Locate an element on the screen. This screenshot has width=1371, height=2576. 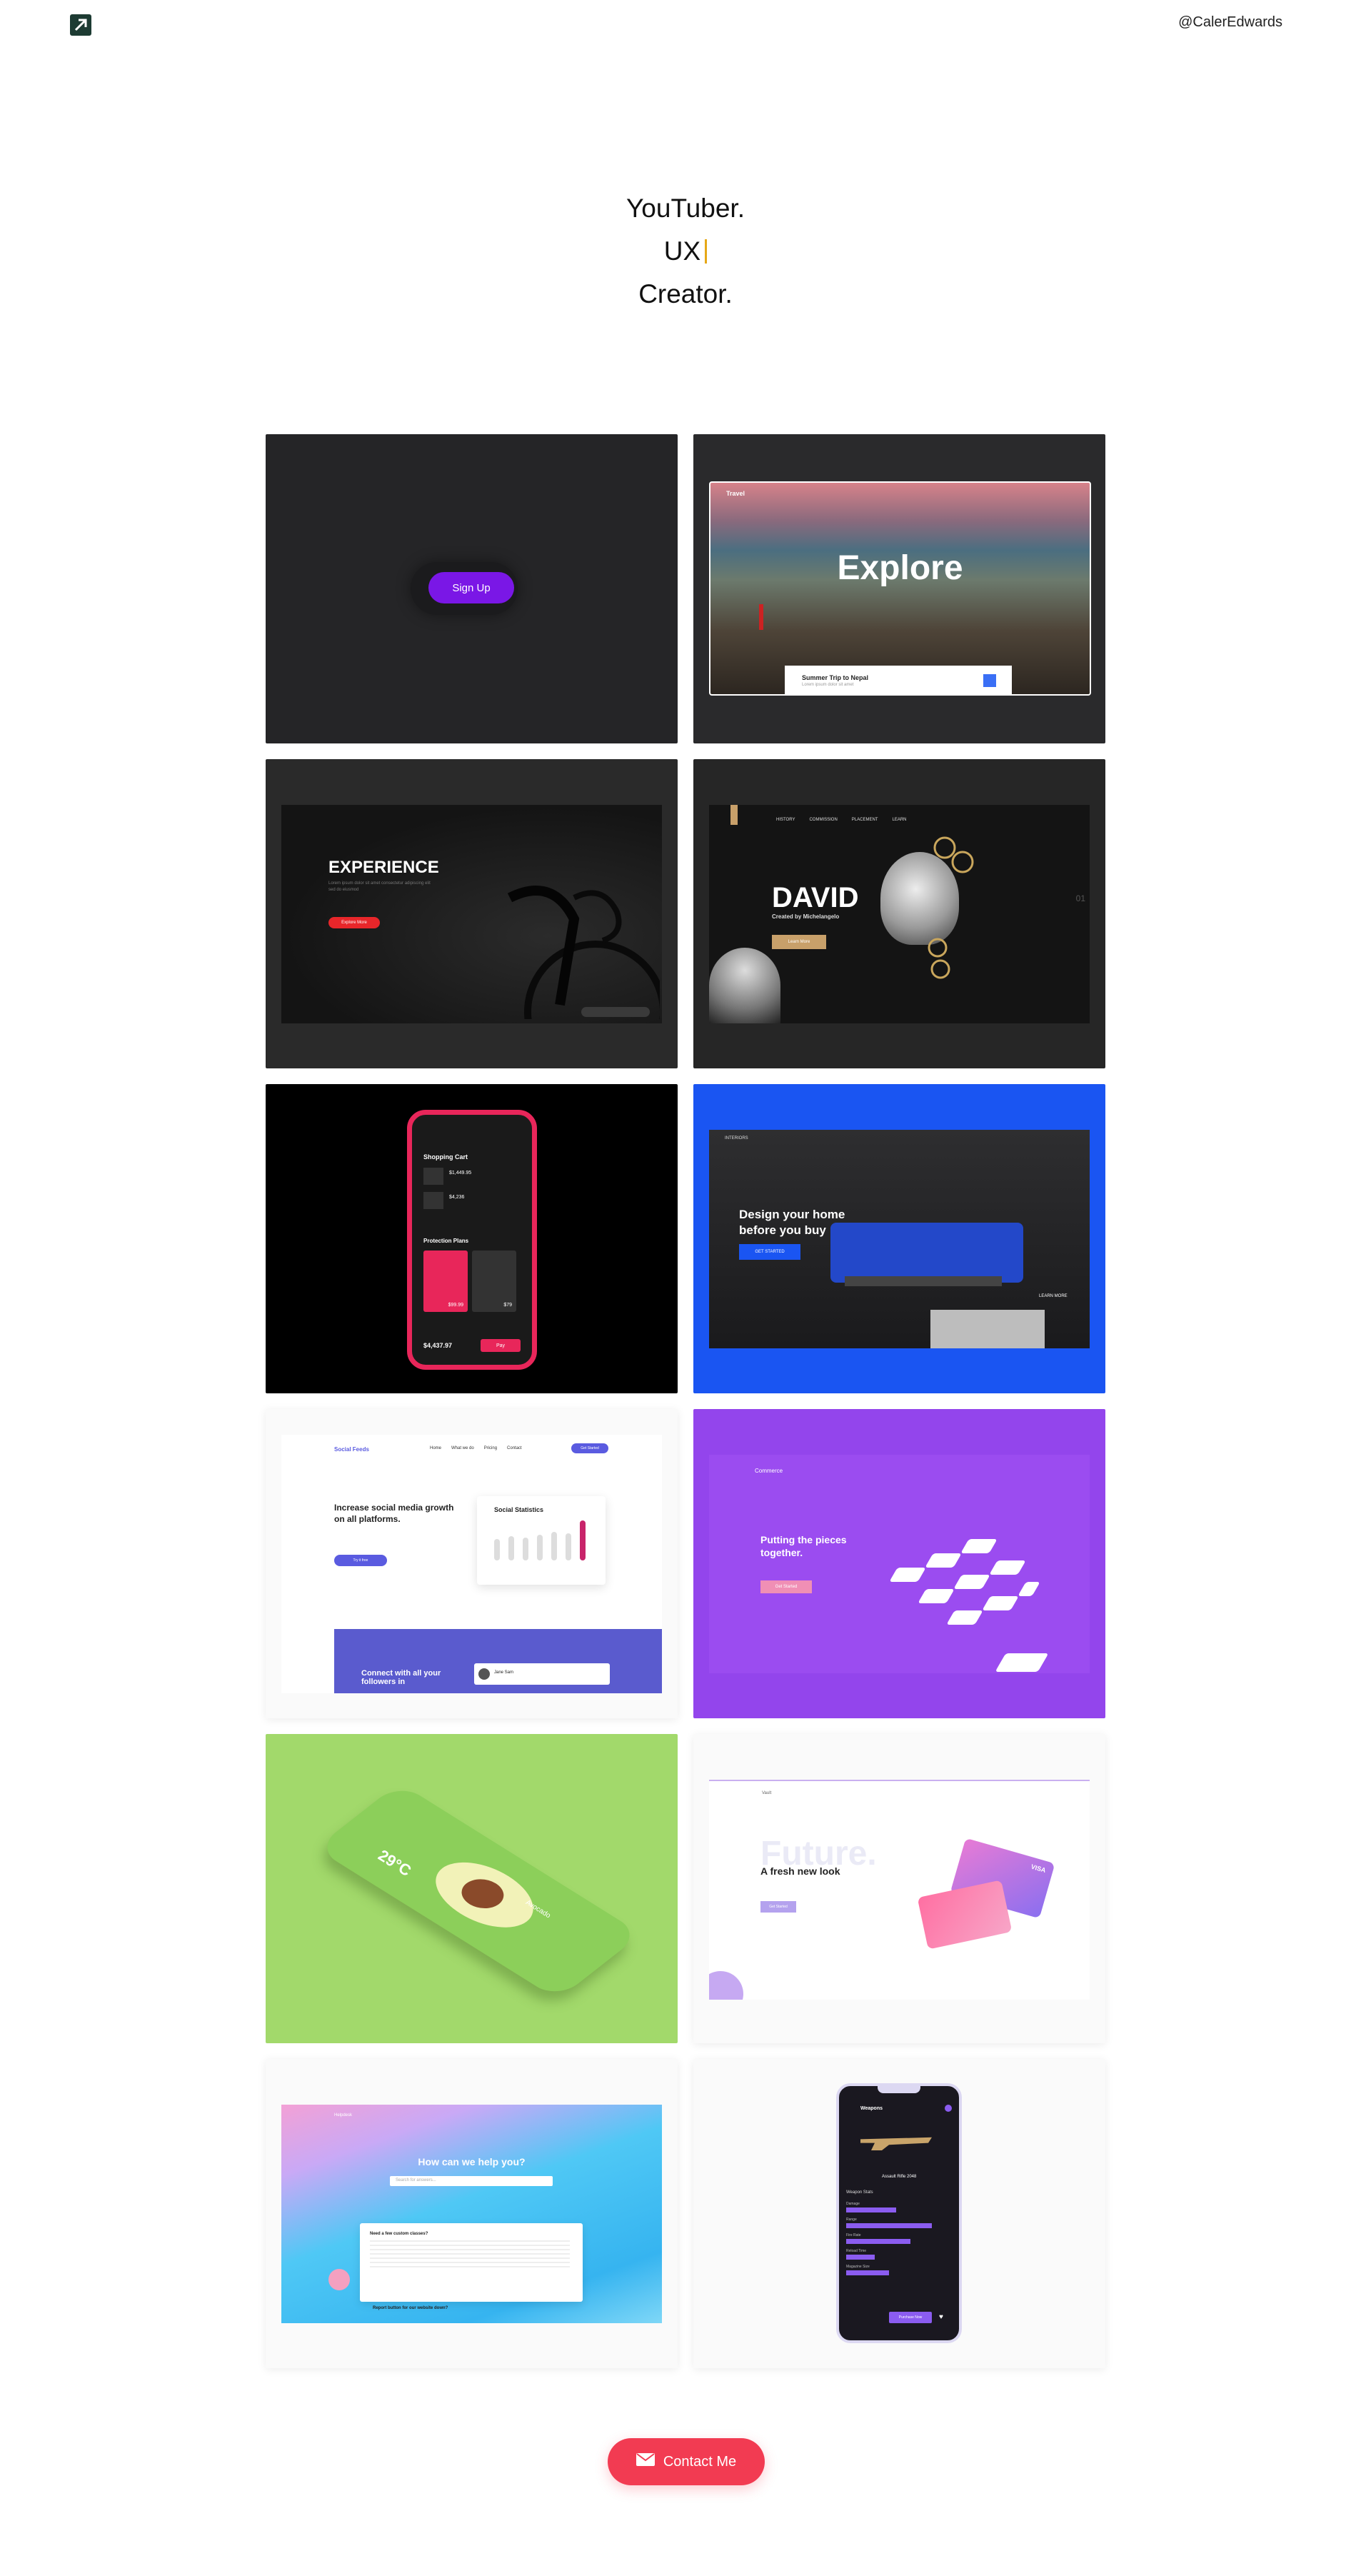
experience-badge is located at coordinates (615, 1012).